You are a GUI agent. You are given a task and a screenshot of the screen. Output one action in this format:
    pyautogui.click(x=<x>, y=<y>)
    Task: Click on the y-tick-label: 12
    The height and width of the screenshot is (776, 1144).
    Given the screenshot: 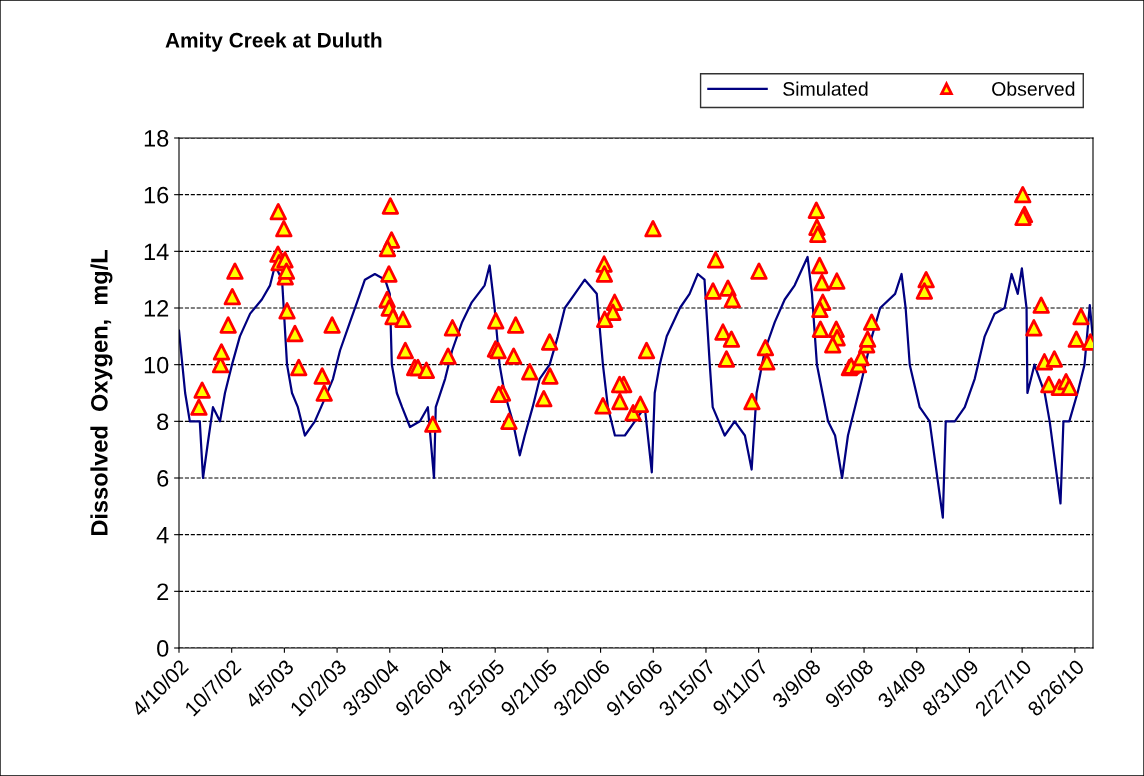 What is the action you would take?
    pyautogui.click(x=156, y=308)
    